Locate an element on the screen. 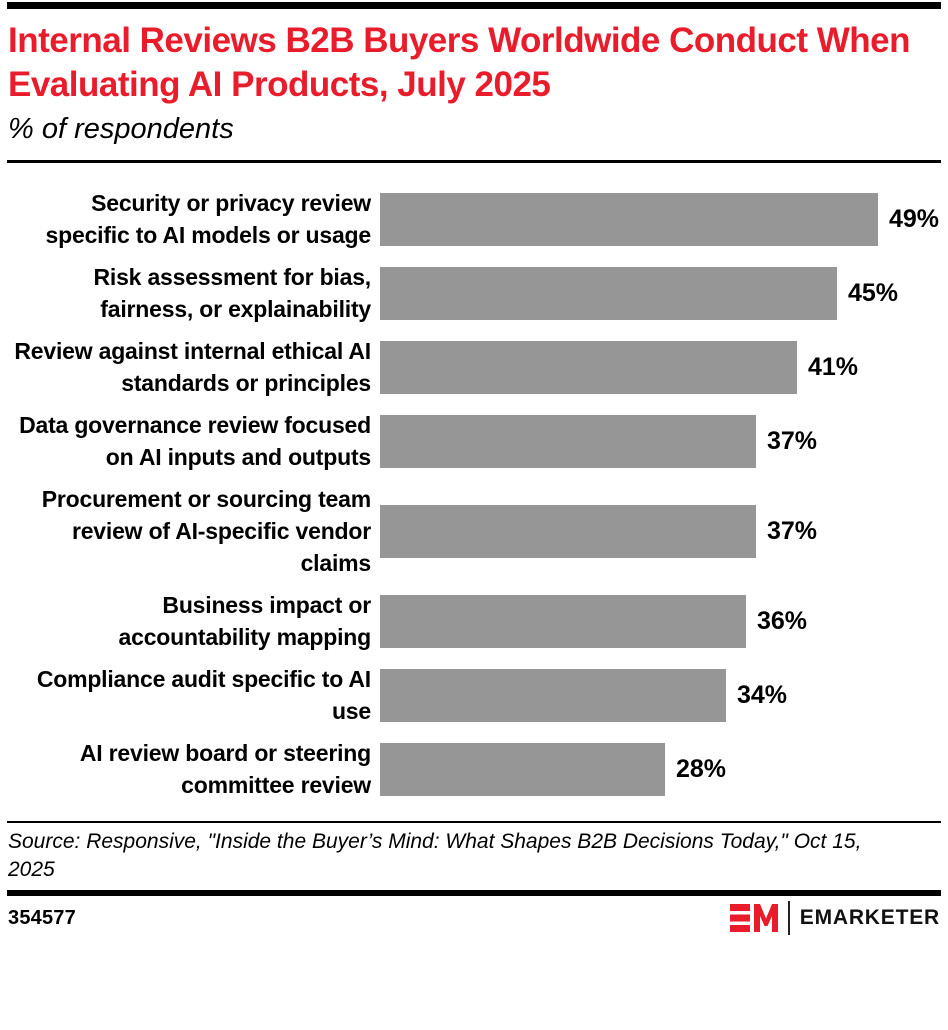  bar-cell: 28% is located at coordinates (664, 769).